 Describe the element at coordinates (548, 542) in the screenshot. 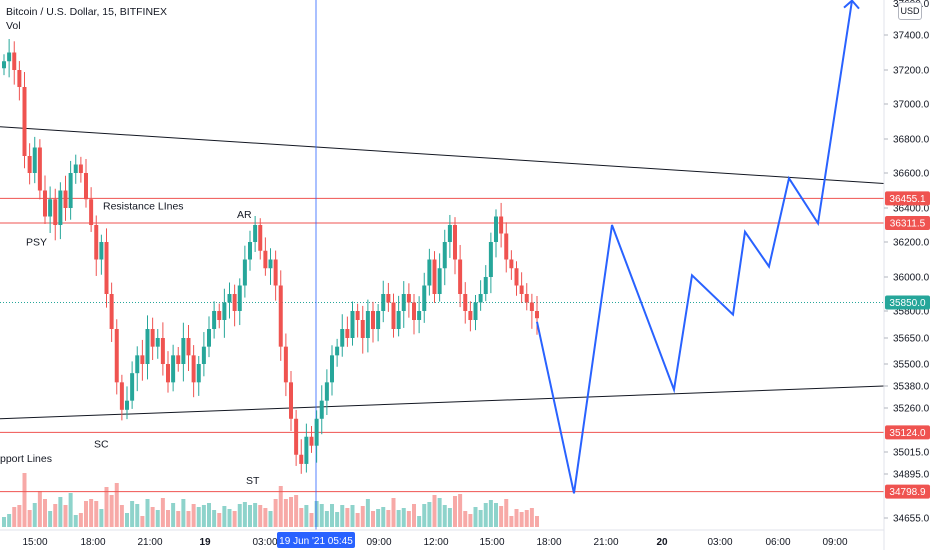

I see `time-tick-label: 18:00` at that location.